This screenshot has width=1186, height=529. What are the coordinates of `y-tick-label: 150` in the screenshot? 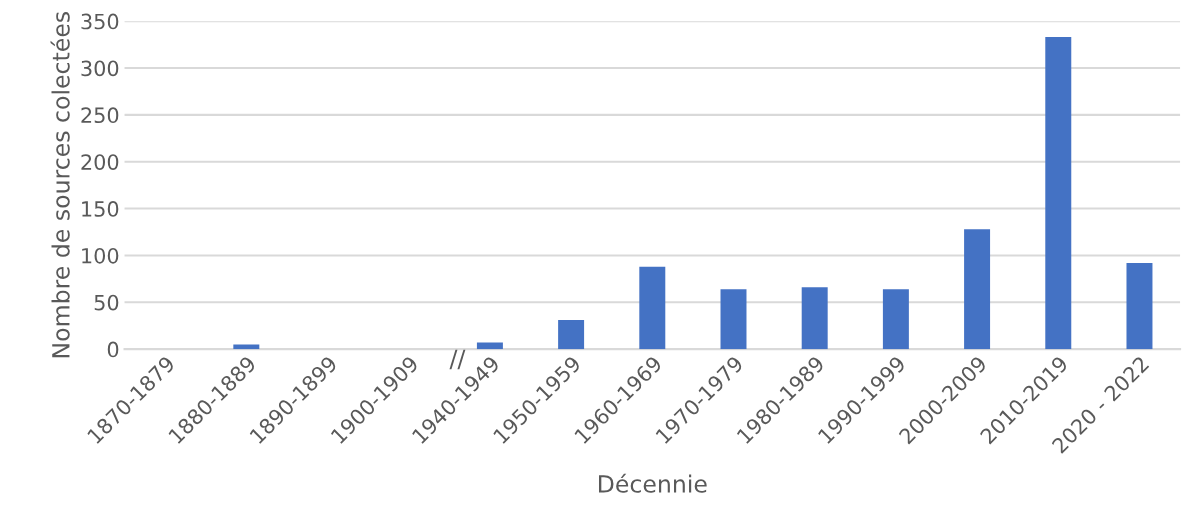 It's located at (100, 209).